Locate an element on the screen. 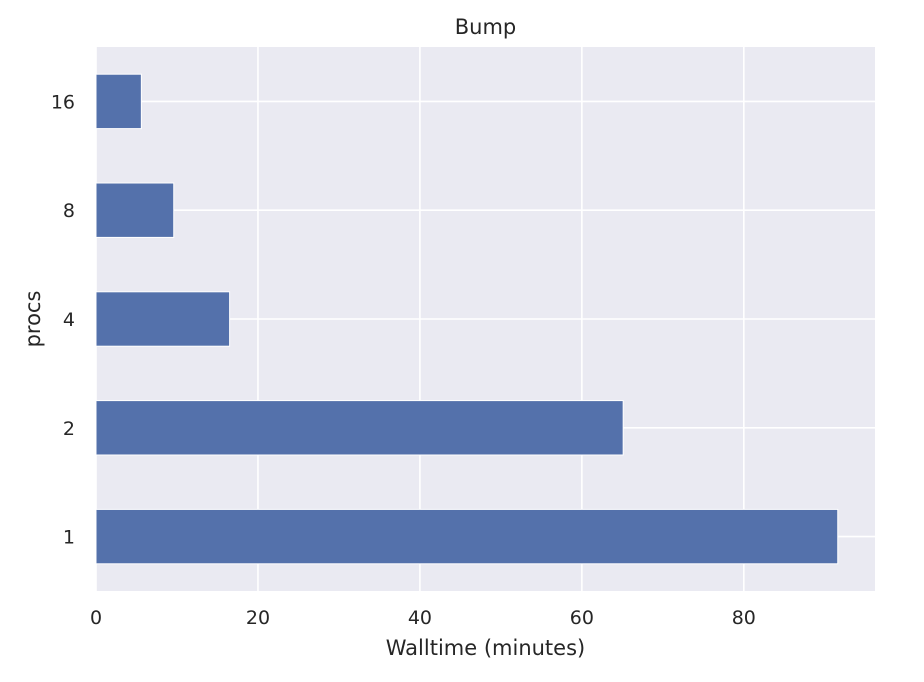  y-tick-label: 1 is located at coordinates (69, 538).